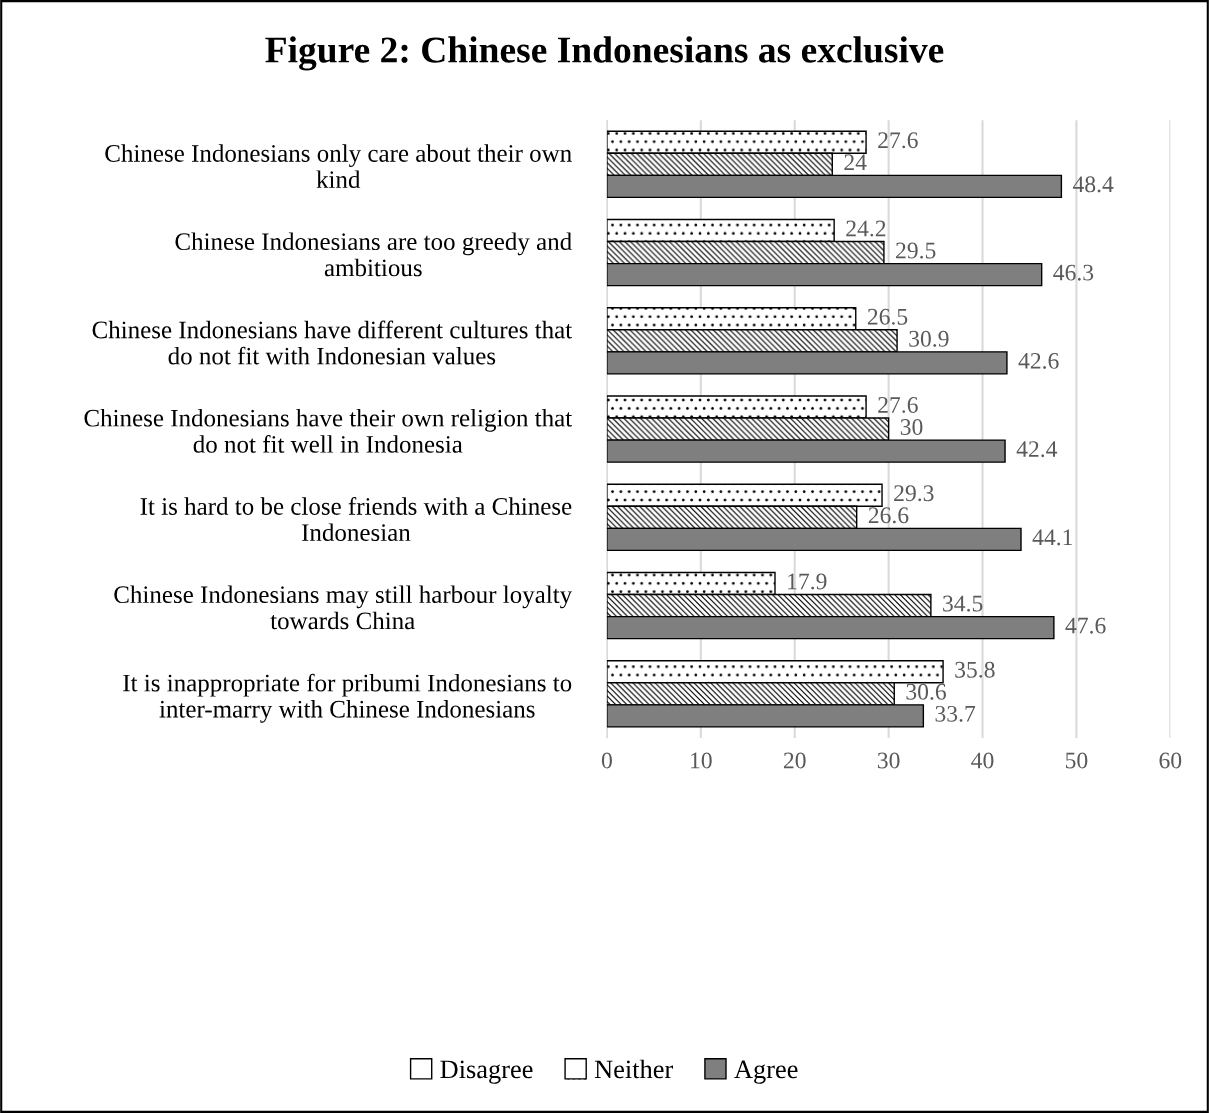 This screenshot has height=1113, width=1209. I want to click on data-label: 48.4, so click(1093, 184).